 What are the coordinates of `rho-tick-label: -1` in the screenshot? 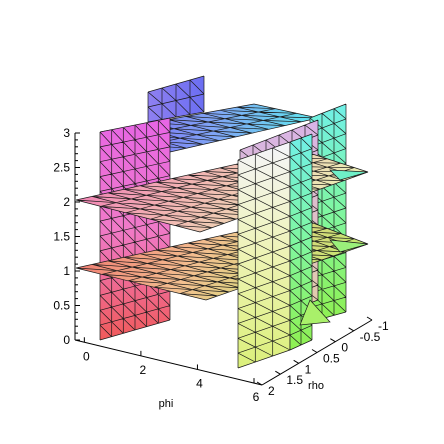 It's located at (383, 326).